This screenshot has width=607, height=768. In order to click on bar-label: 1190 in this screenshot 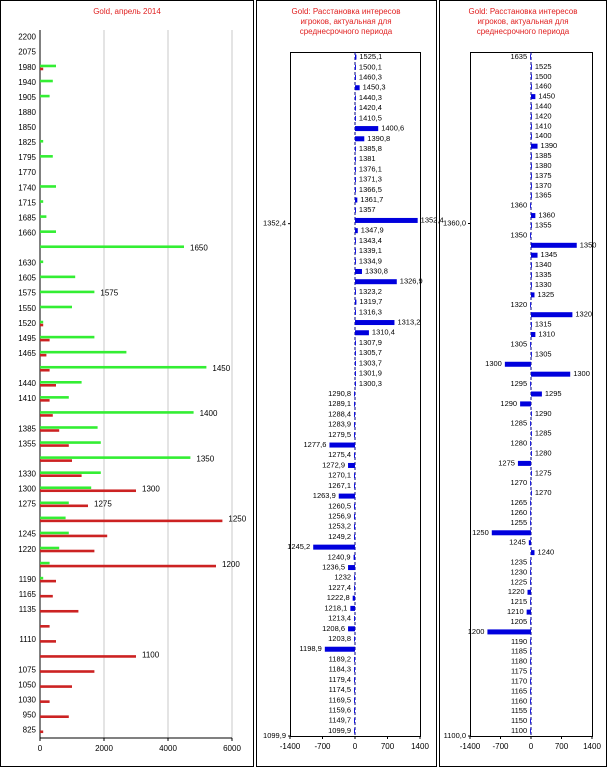, I will do `click(519, 641)`.